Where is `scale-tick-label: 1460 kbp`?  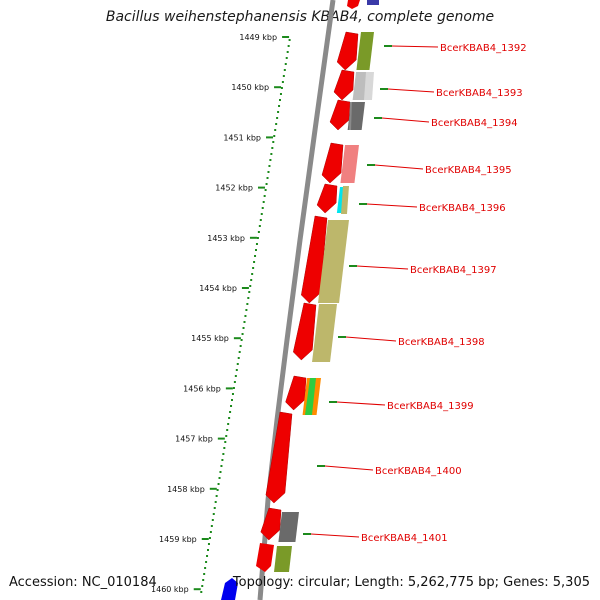 scale-tick-label: 1460 kbp is located at coordinates (170, 589).